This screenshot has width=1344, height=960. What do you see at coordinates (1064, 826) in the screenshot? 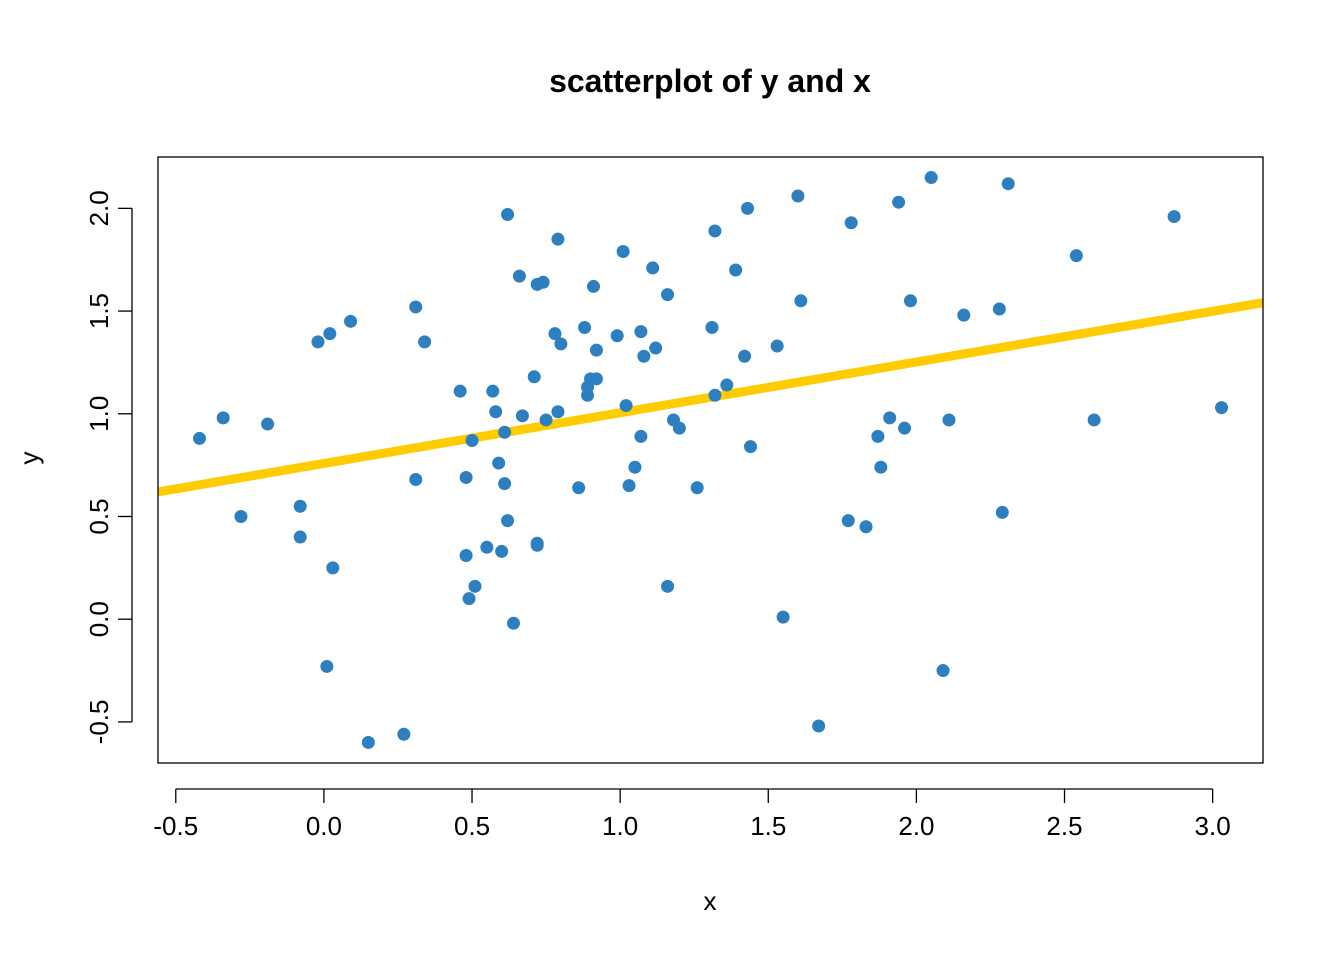
I see `x-tick-label: 2.5` at bounding box center [1064, 826].